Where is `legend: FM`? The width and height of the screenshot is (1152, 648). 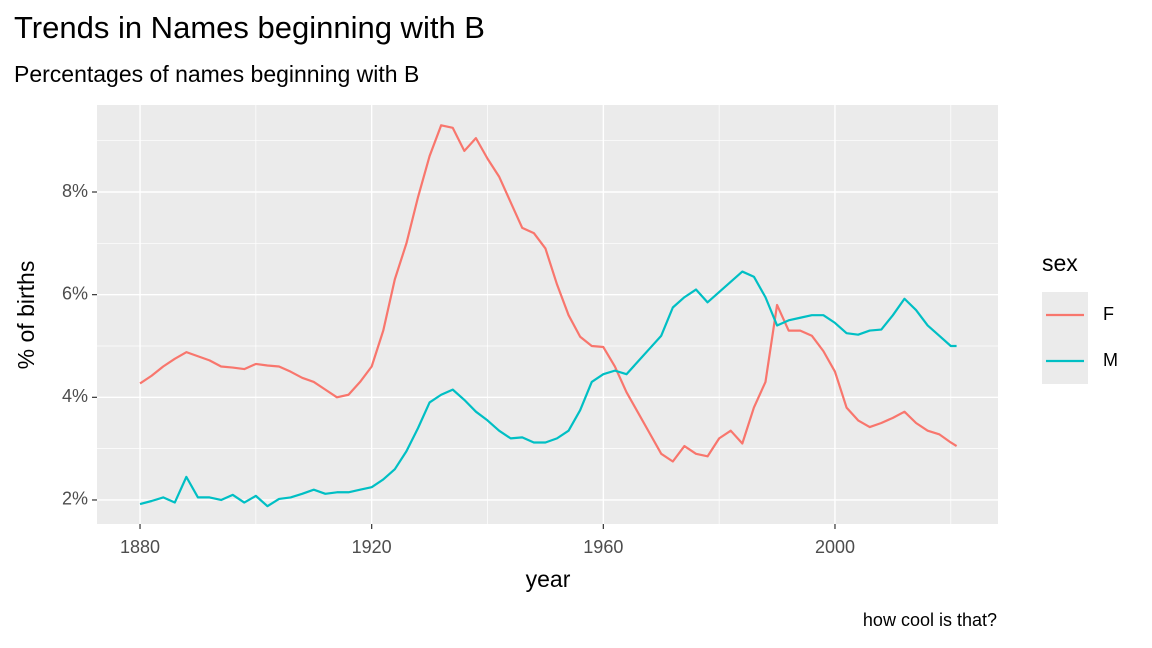 legend: FM is located at coordinates (1080, 338).